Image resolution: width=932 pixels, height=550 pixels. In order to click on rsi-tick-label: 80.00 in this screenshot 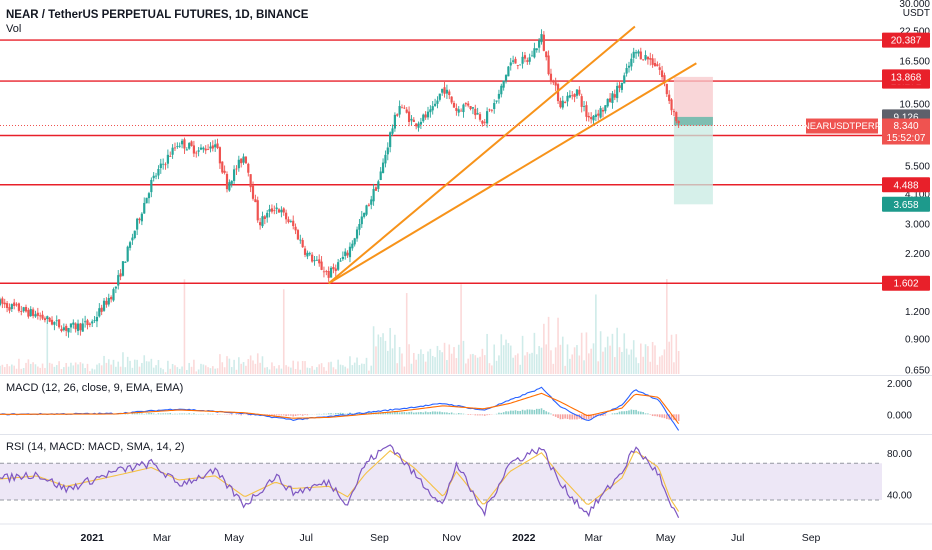, I will do `click(899, 454)`.